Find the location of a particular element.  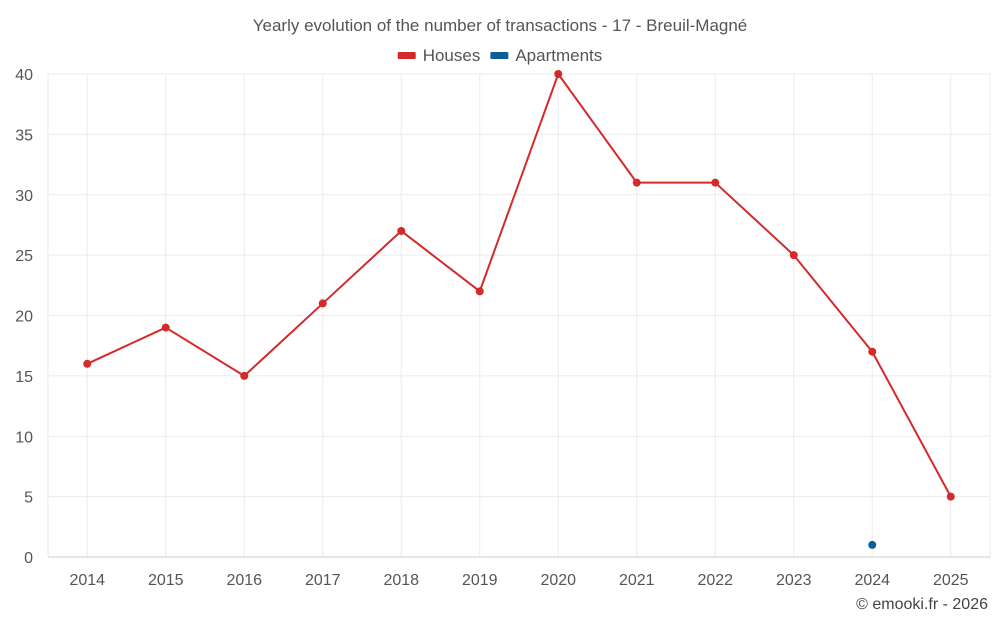

y-tick-label: 10 is located at coordinates (24, 437).